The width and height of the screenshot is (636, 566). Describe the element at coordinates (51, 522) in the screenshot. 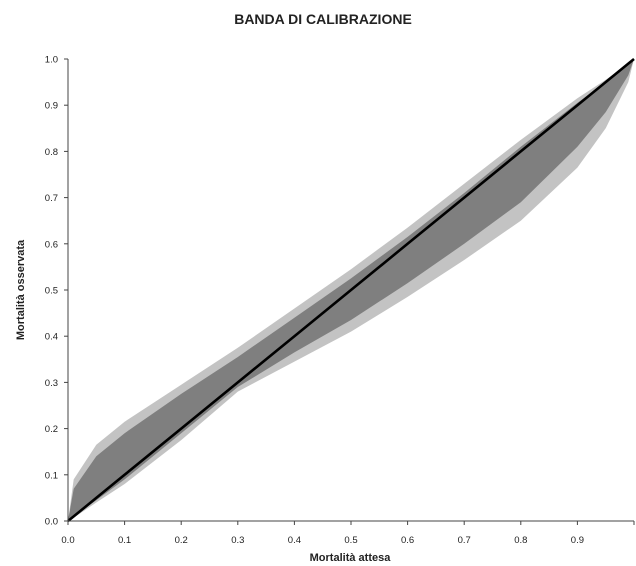

I see `y-tick-label: 0.0` at that location.